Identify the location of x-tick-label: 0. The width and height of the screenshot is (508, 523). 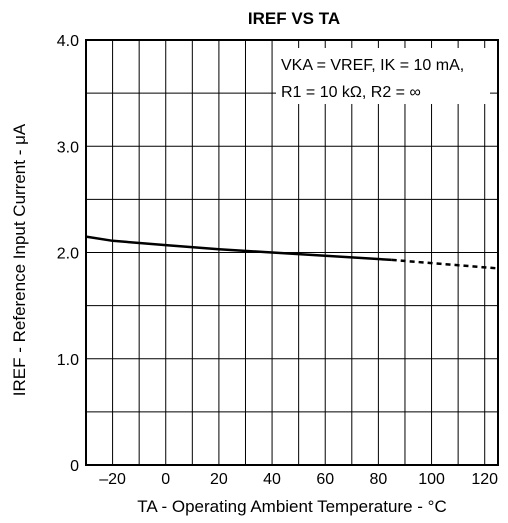
(165, 479).